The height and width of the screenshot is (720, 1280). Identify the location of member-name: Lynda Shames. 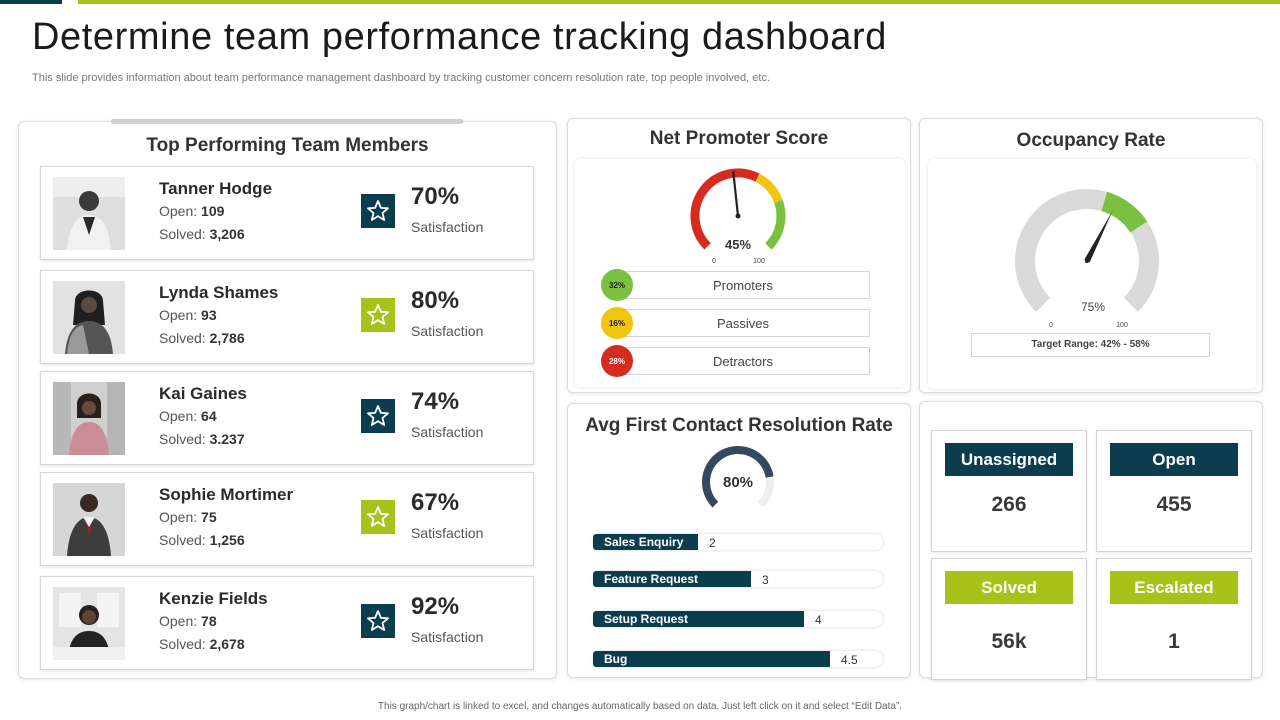
(219, 292).